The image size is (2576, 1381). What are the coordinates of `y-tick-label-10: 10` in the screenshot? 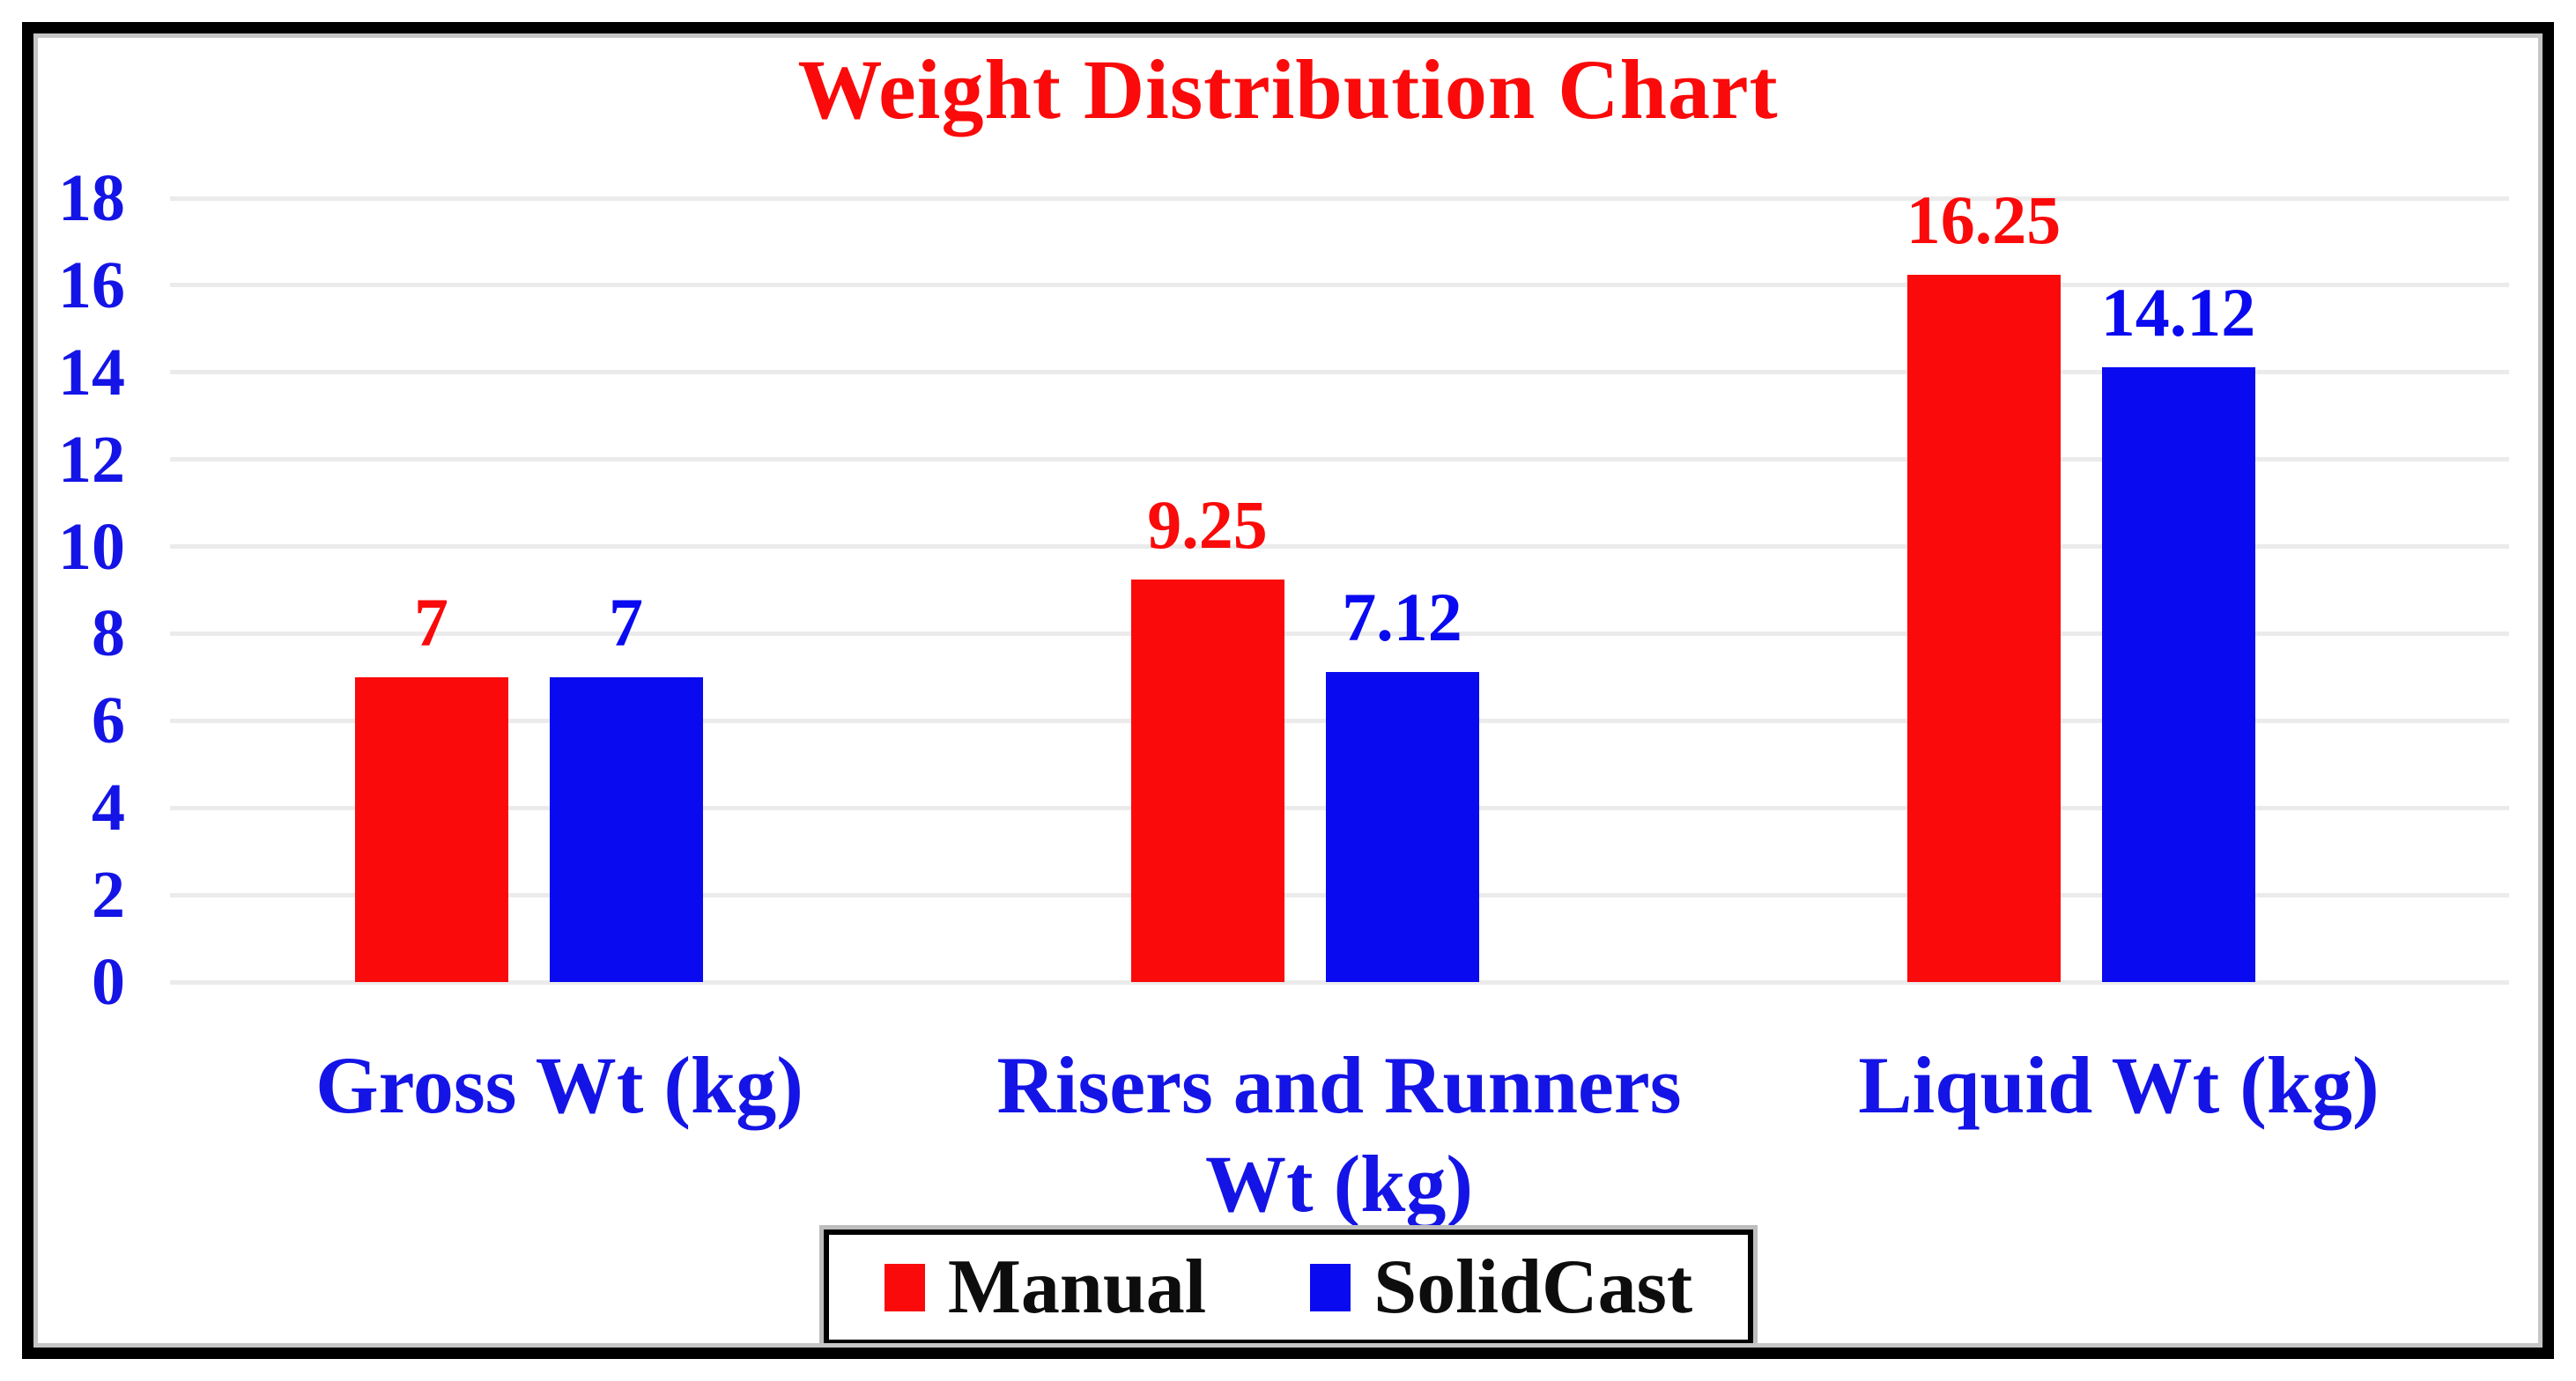 It's located at (92, 546).